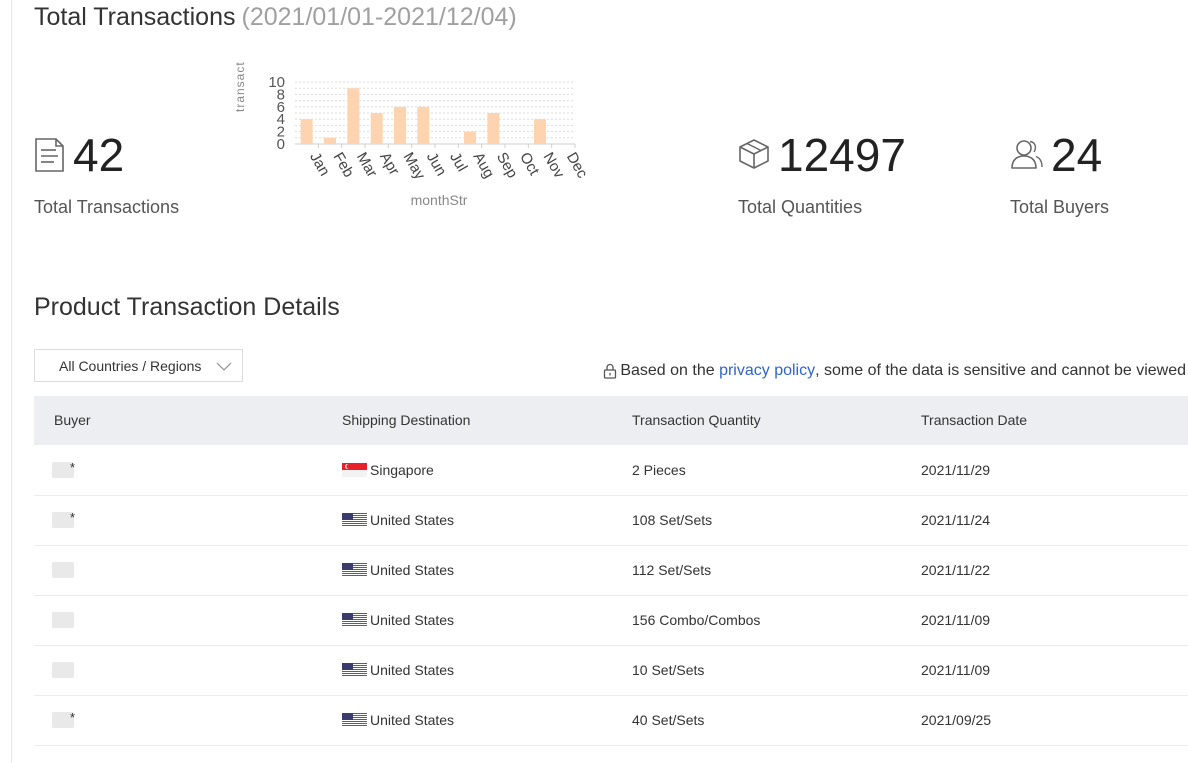  I want to click on y-tick-label: 10, so click(276, 82).